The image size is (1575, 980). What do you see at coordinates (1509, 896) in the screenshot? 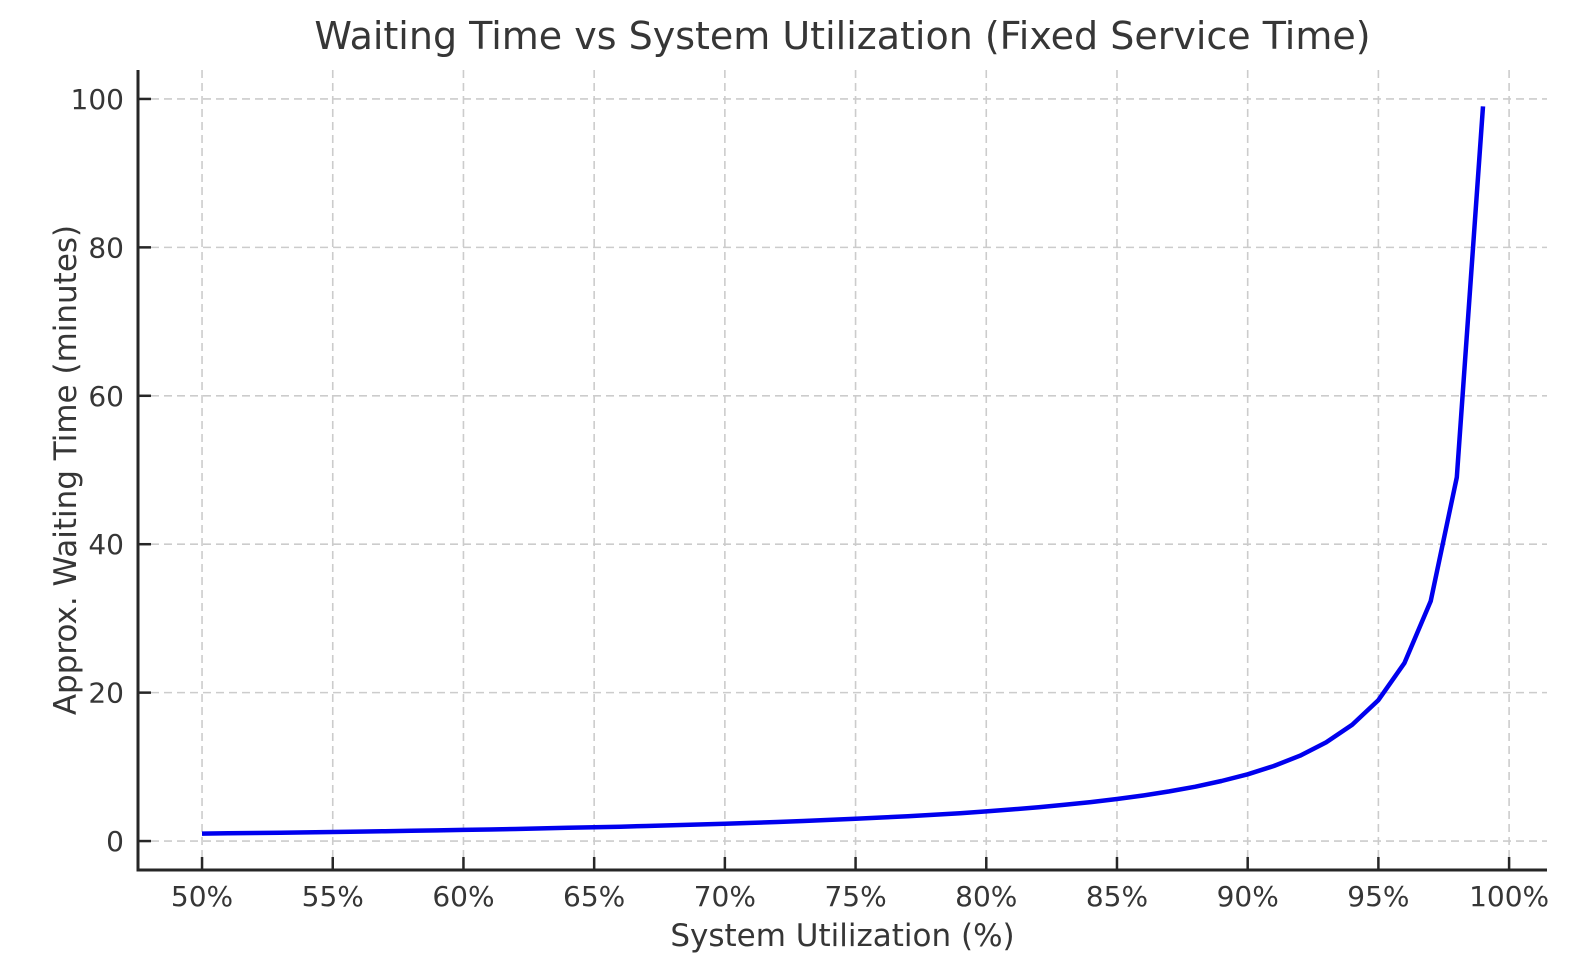
I see `x-tick-label: 100%` at bounding box center [1509, 896].